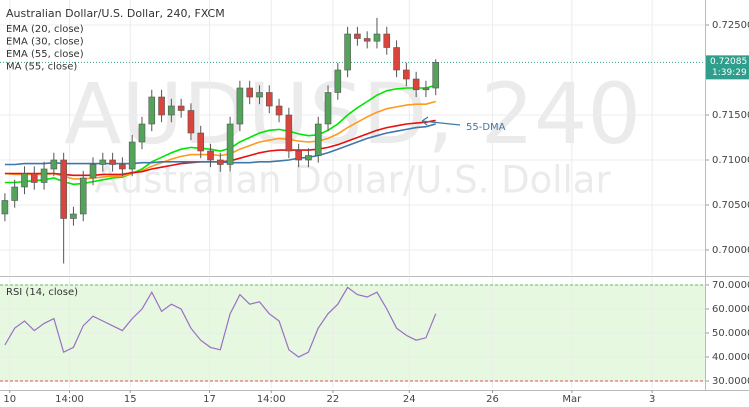 The image size is (749, 407). Describe the element at coordinates (729, 73) in the screenshot. I see `countdown: 1:39:29` at that location.